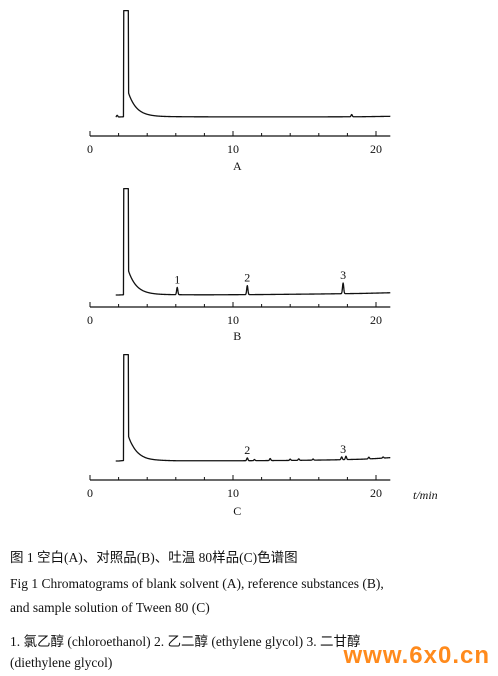  I want to click on watermark-logo: www.6x0.cn, so click(416, 655).